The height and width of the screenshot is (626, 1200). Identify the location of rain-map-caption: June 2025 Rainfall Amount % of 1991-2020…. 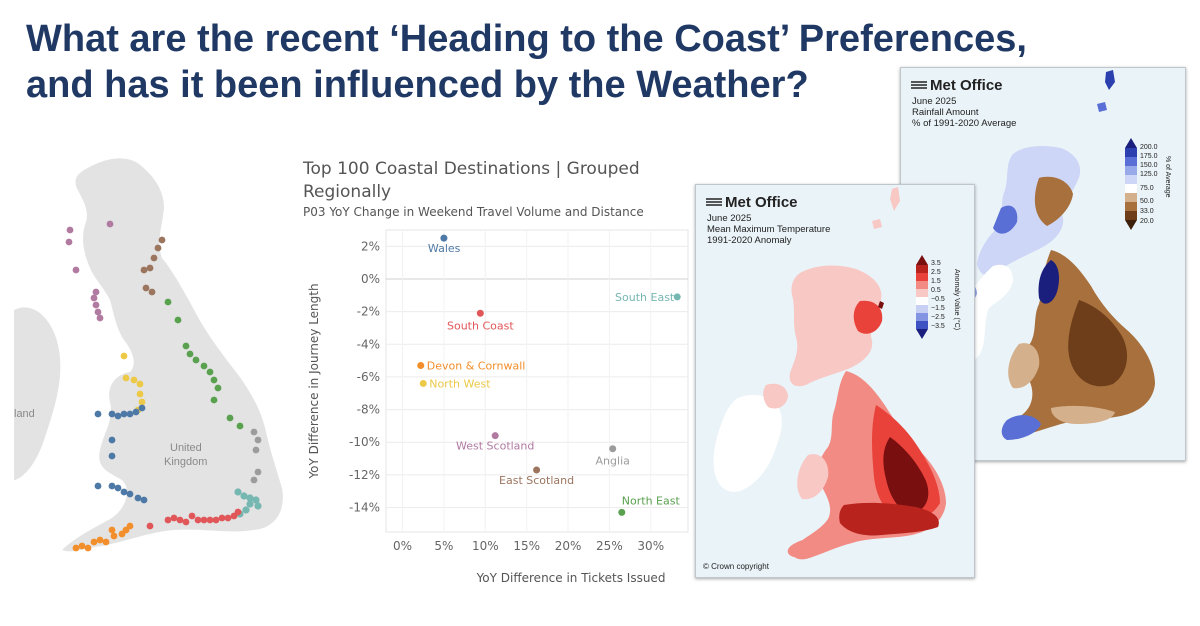
(964, 112).